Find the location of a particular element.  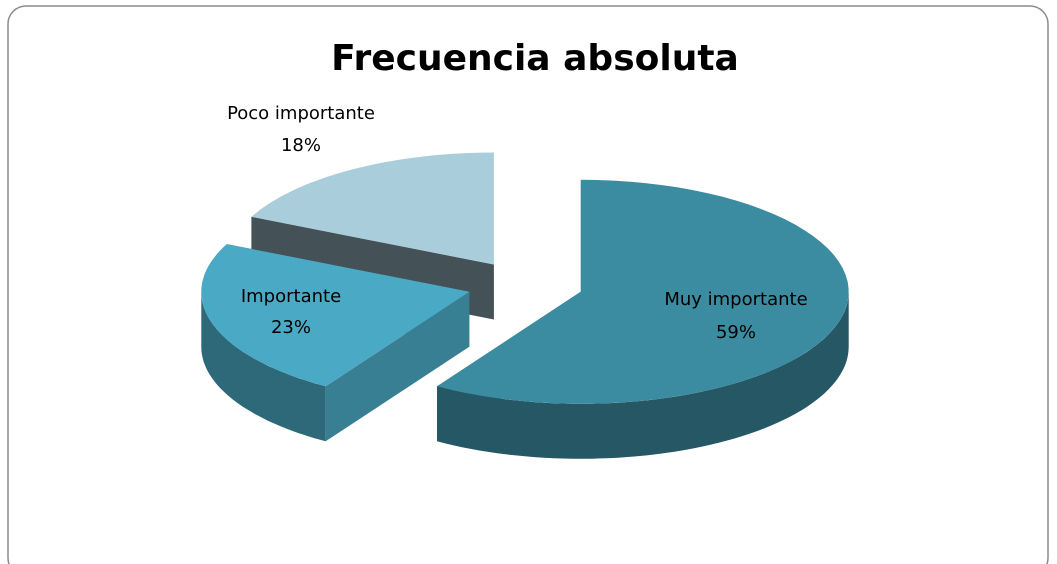

slice-label: Poco importante is located at coordinates (301, 113).